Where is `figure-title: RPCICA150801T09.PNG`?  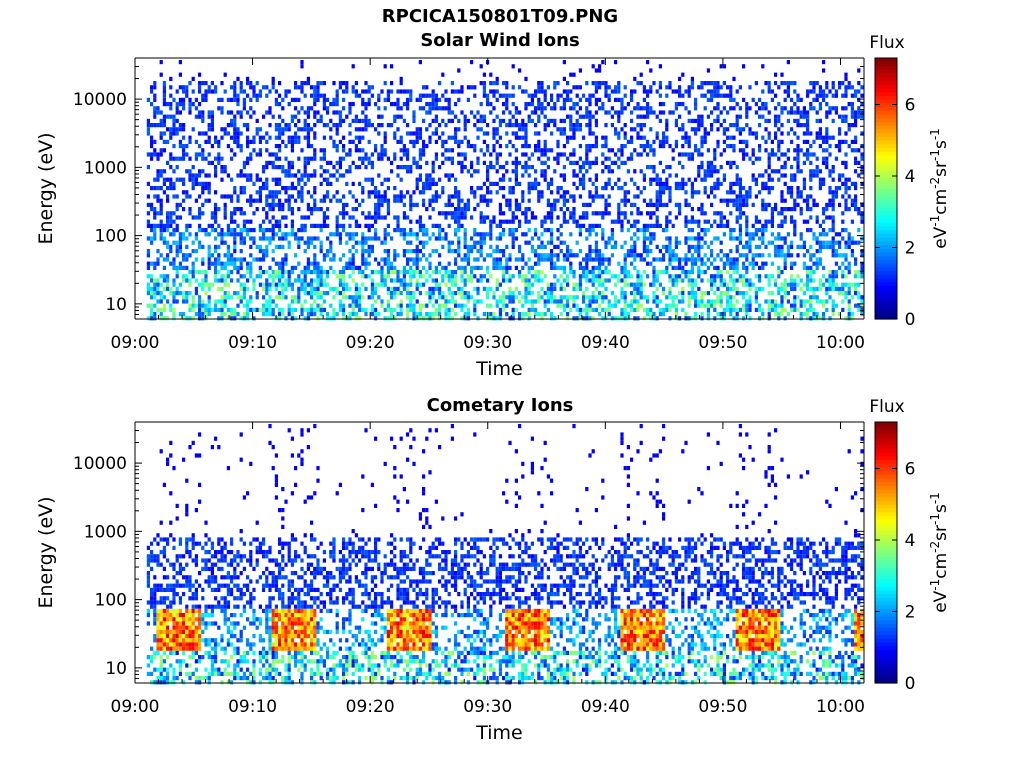 figure-title: RPCICA150801T09.PNG is located at coordinates (500, 16).